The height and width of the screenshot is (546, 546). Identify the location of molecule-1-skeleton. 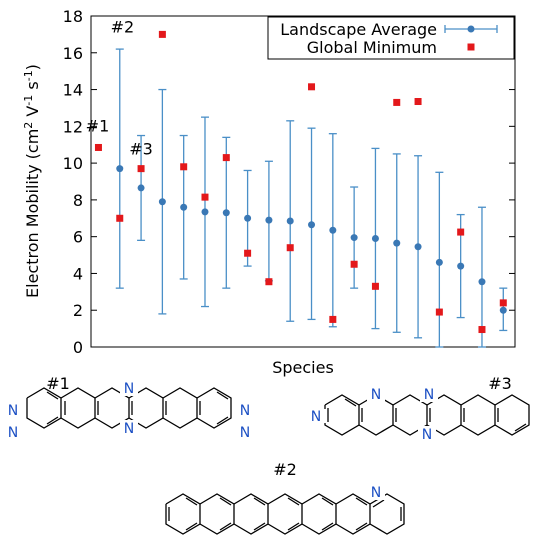
(129, 408).